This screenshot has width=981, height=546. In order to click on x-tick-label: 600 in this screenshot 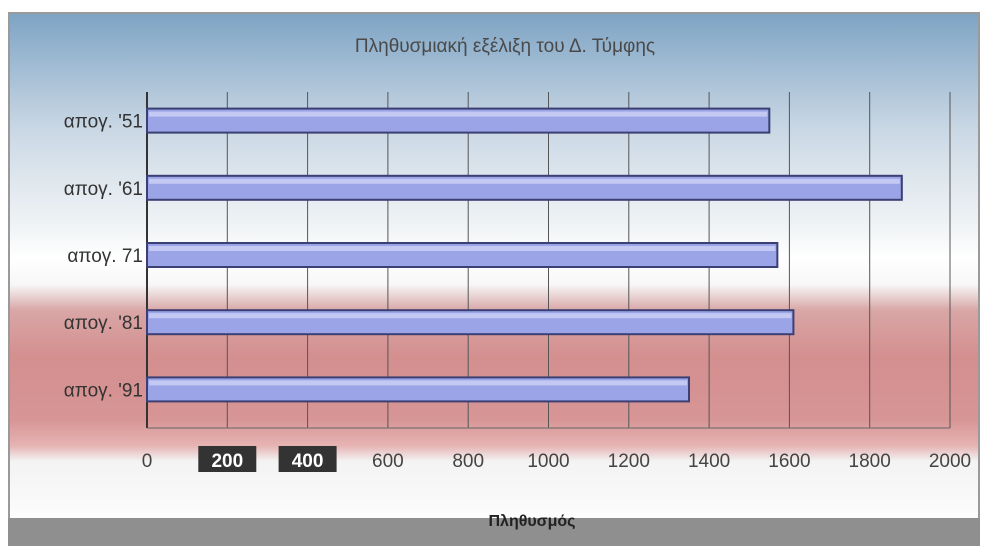, I will do `click(388, 461)`.